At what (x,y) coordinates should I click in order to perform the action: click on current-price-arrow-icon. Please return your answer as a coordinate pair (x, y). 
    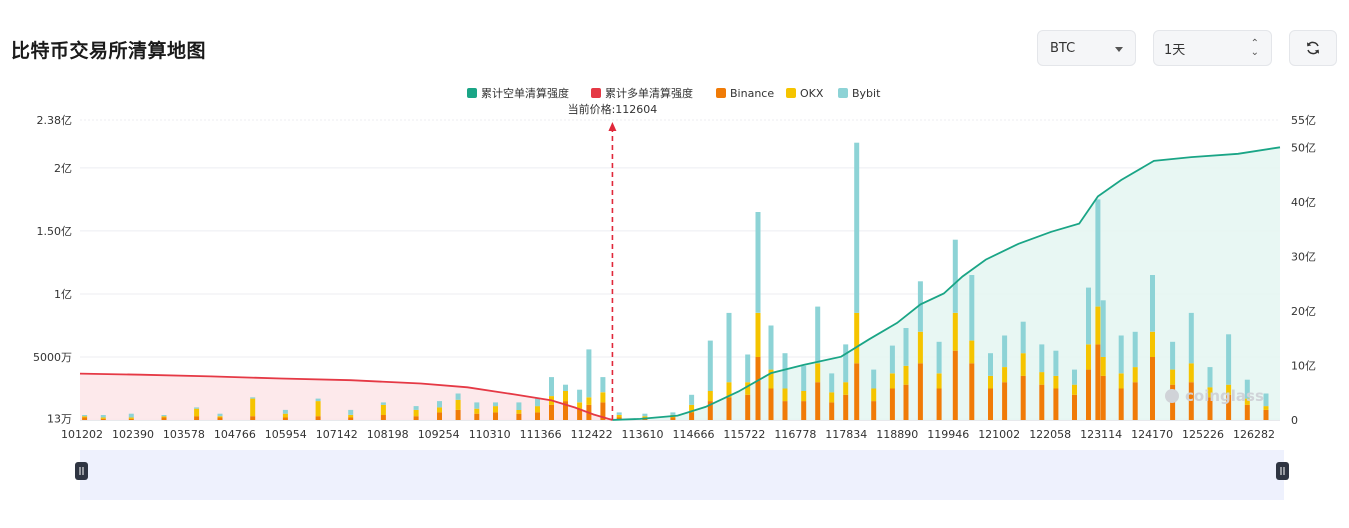
    Looking at the image, I should click on (612, 126).